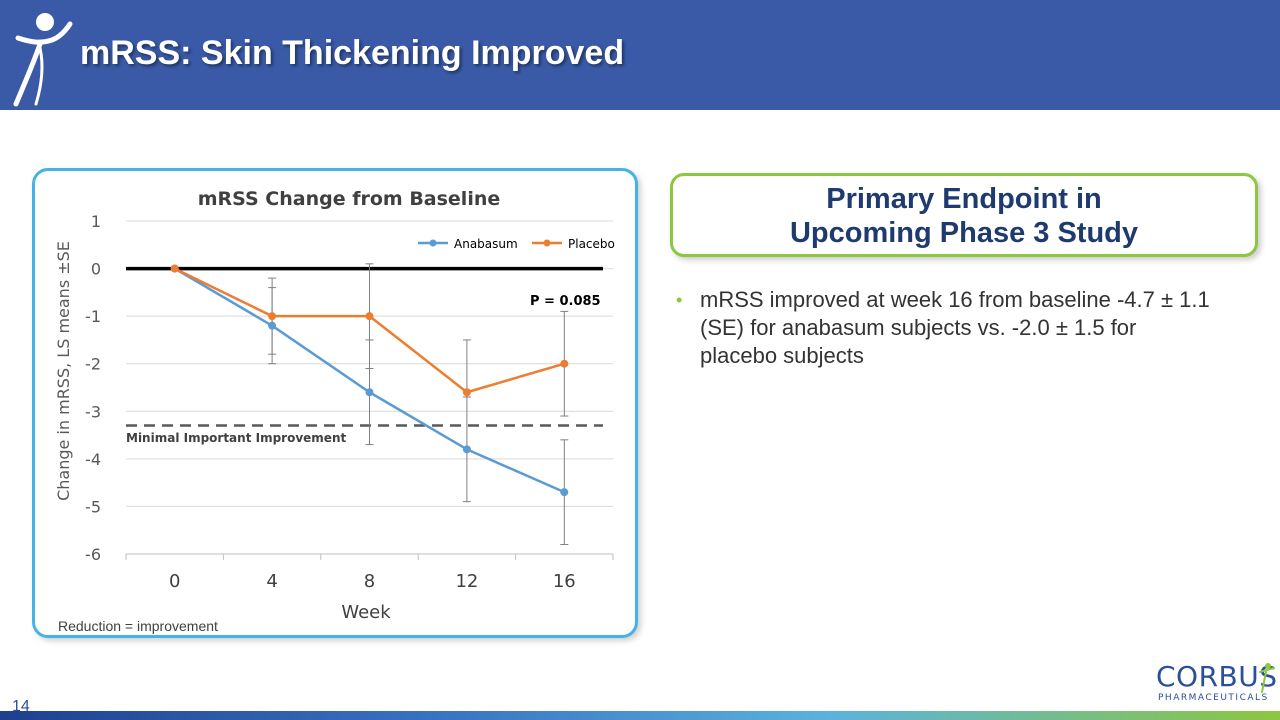 This screenshot has height=720, width=1280. Describe the element at coordinates (547, 243) in the screenshot. I see `placebo-legend-marker` at that location.